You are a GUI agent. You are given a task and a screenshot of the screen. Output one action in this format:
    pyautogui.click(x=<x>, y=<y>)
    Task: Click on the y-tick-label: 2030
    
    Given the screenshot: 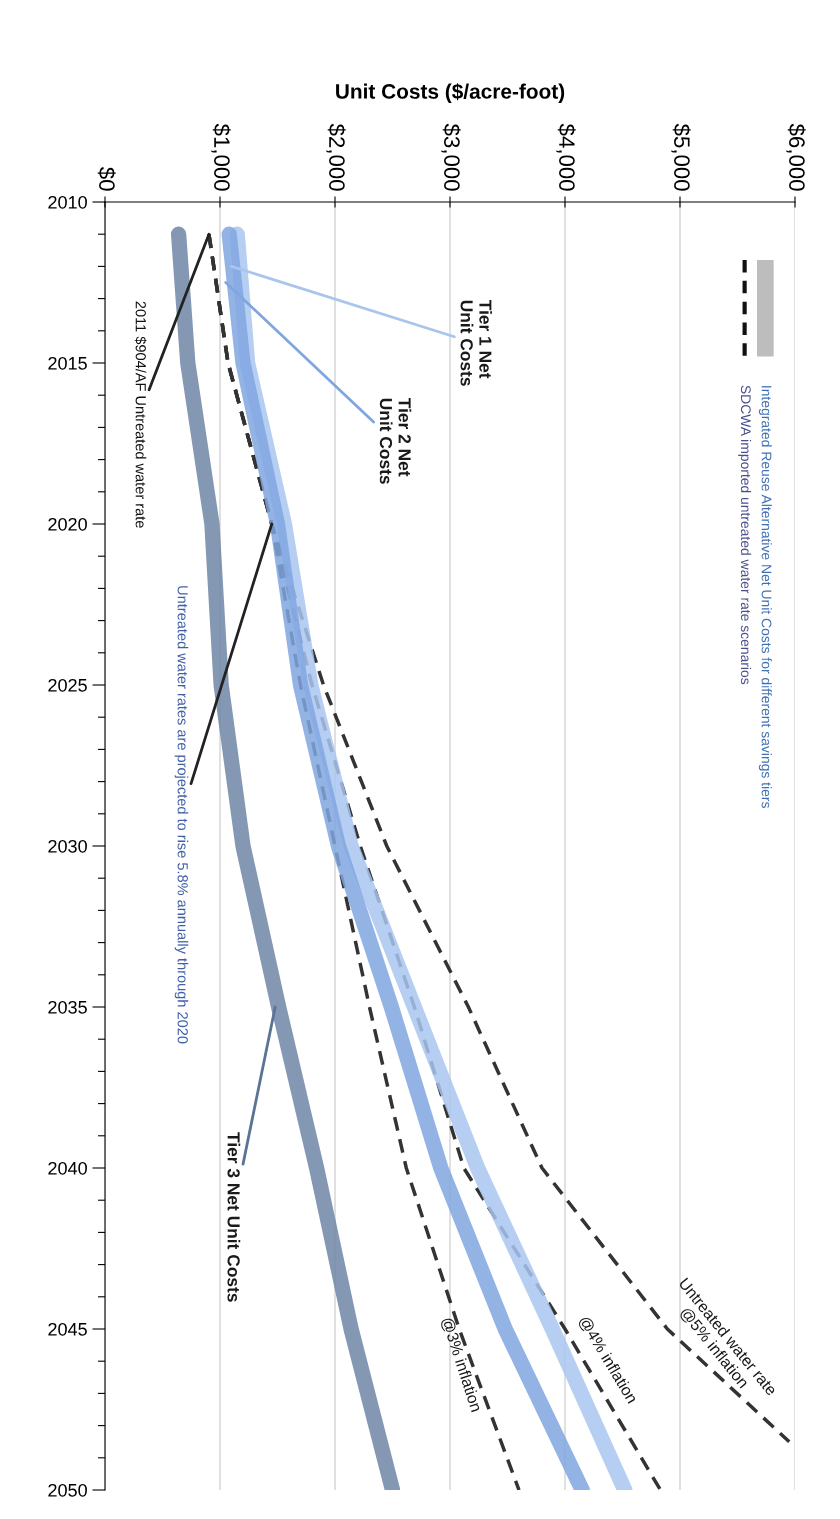 What is the action you would take?
    pyautogui.click(x=67, y=846)
    